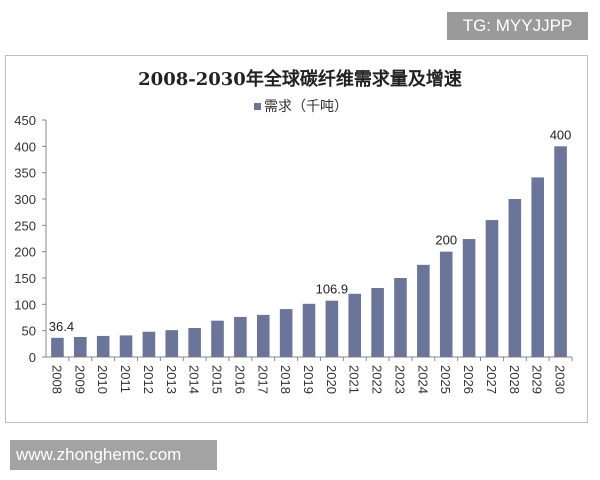 The height and width of the screenshot is (480, 600). Describe the element at coordinates (57, 347) in the screenshot. I see `bar-2008` at that location.